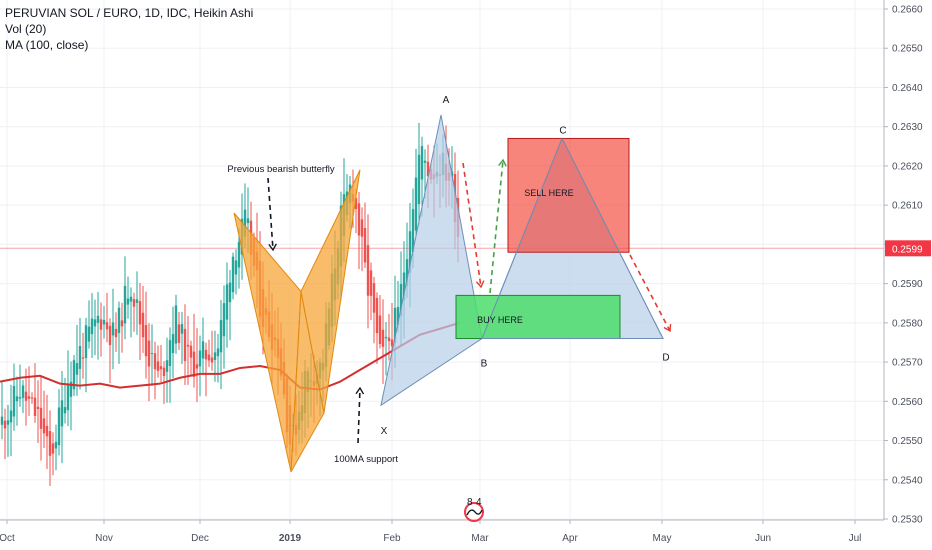  What do you see at coordinates (272, 247) in the screenshot?
I see `butterfly-pointer-arrow-head` at bounding box center [272, 247].